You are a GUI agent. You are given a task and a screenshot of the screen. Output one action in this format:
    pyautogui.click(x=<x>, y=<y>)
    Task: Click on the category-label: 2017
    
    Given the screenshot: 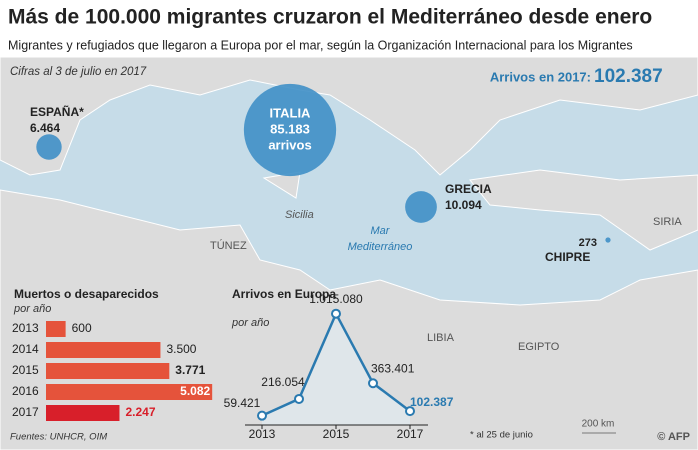 What is the action you would take?
    pyautogui.click(x=25, y=412)
    